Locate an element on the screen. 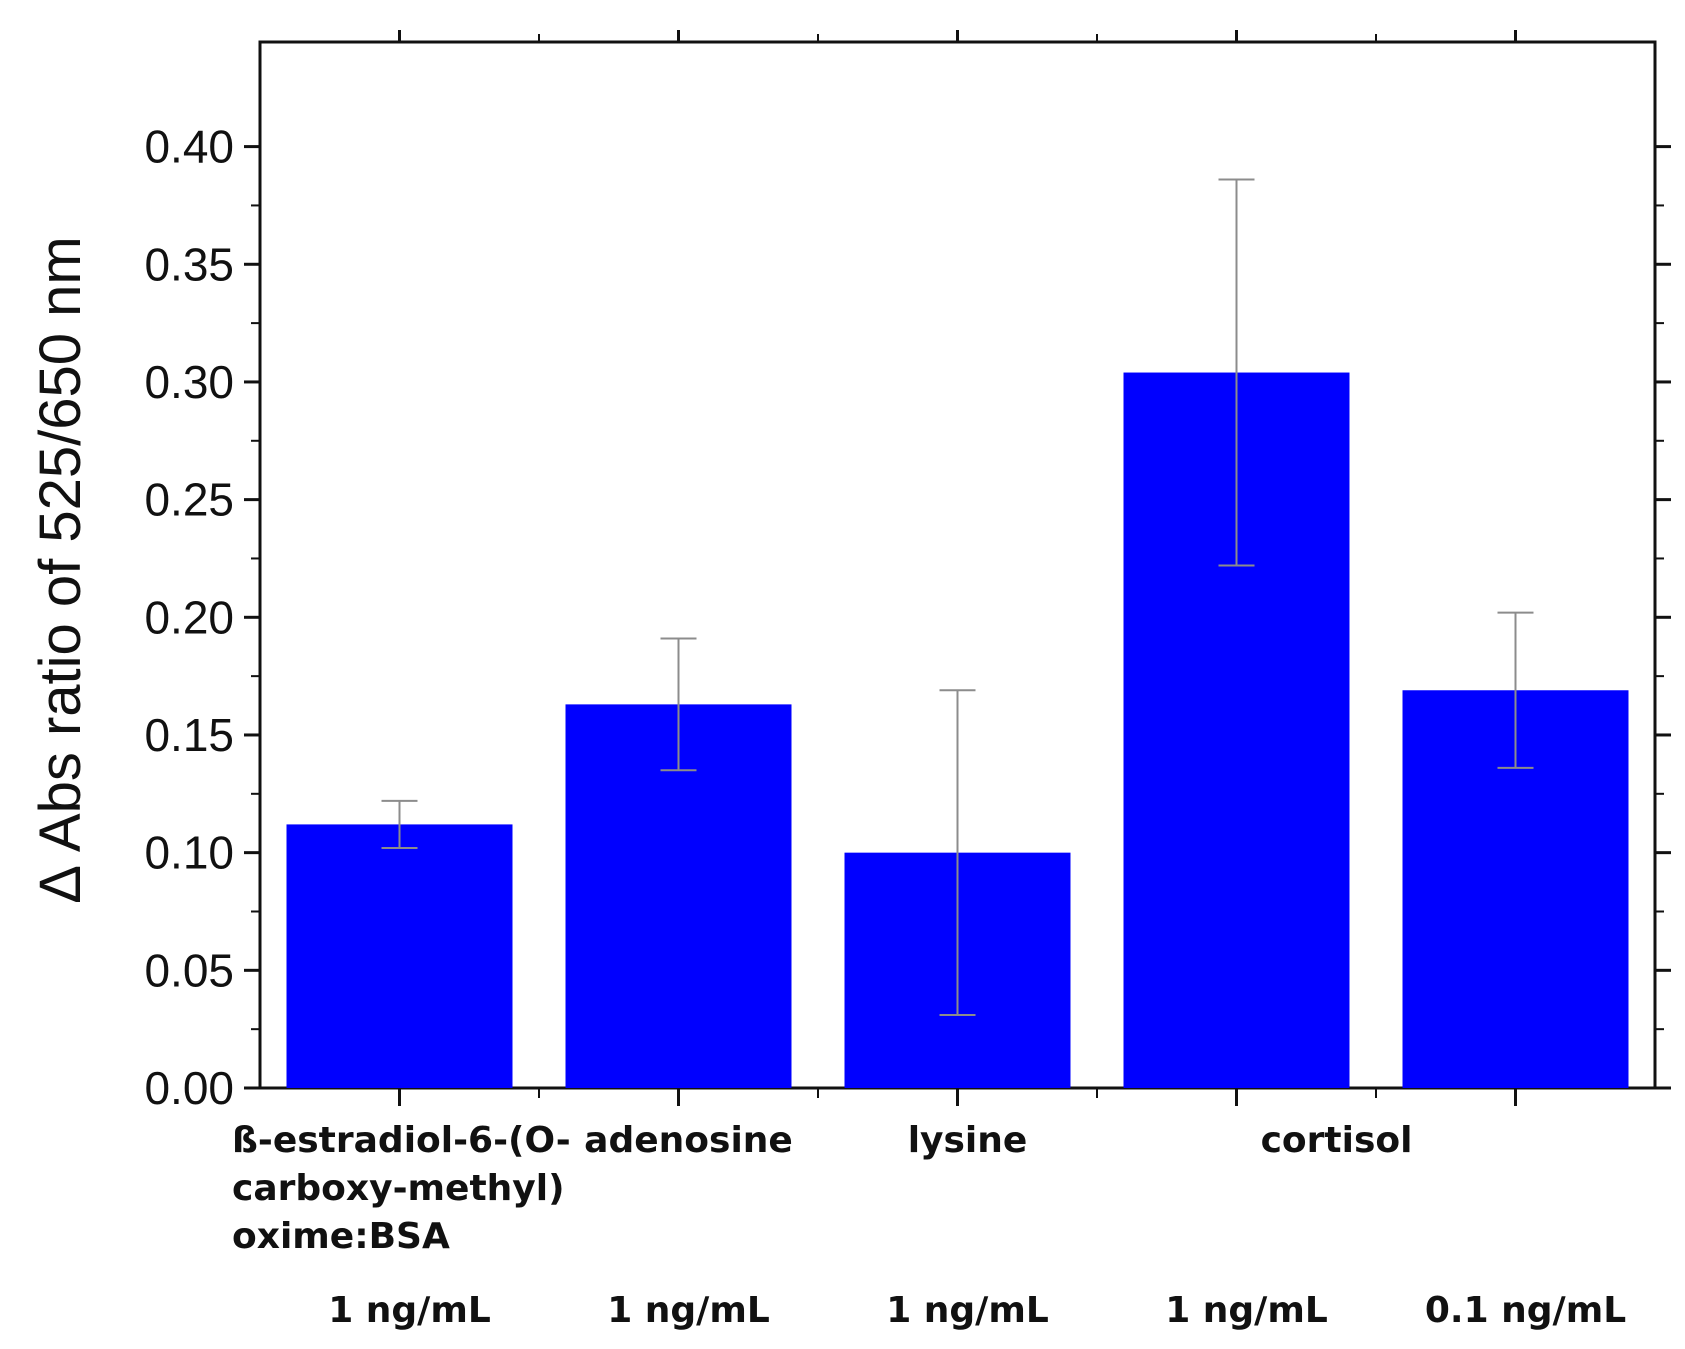  x-concentration-label-4: 0.1 ng/mL is located at coordinates (1525, 1310).